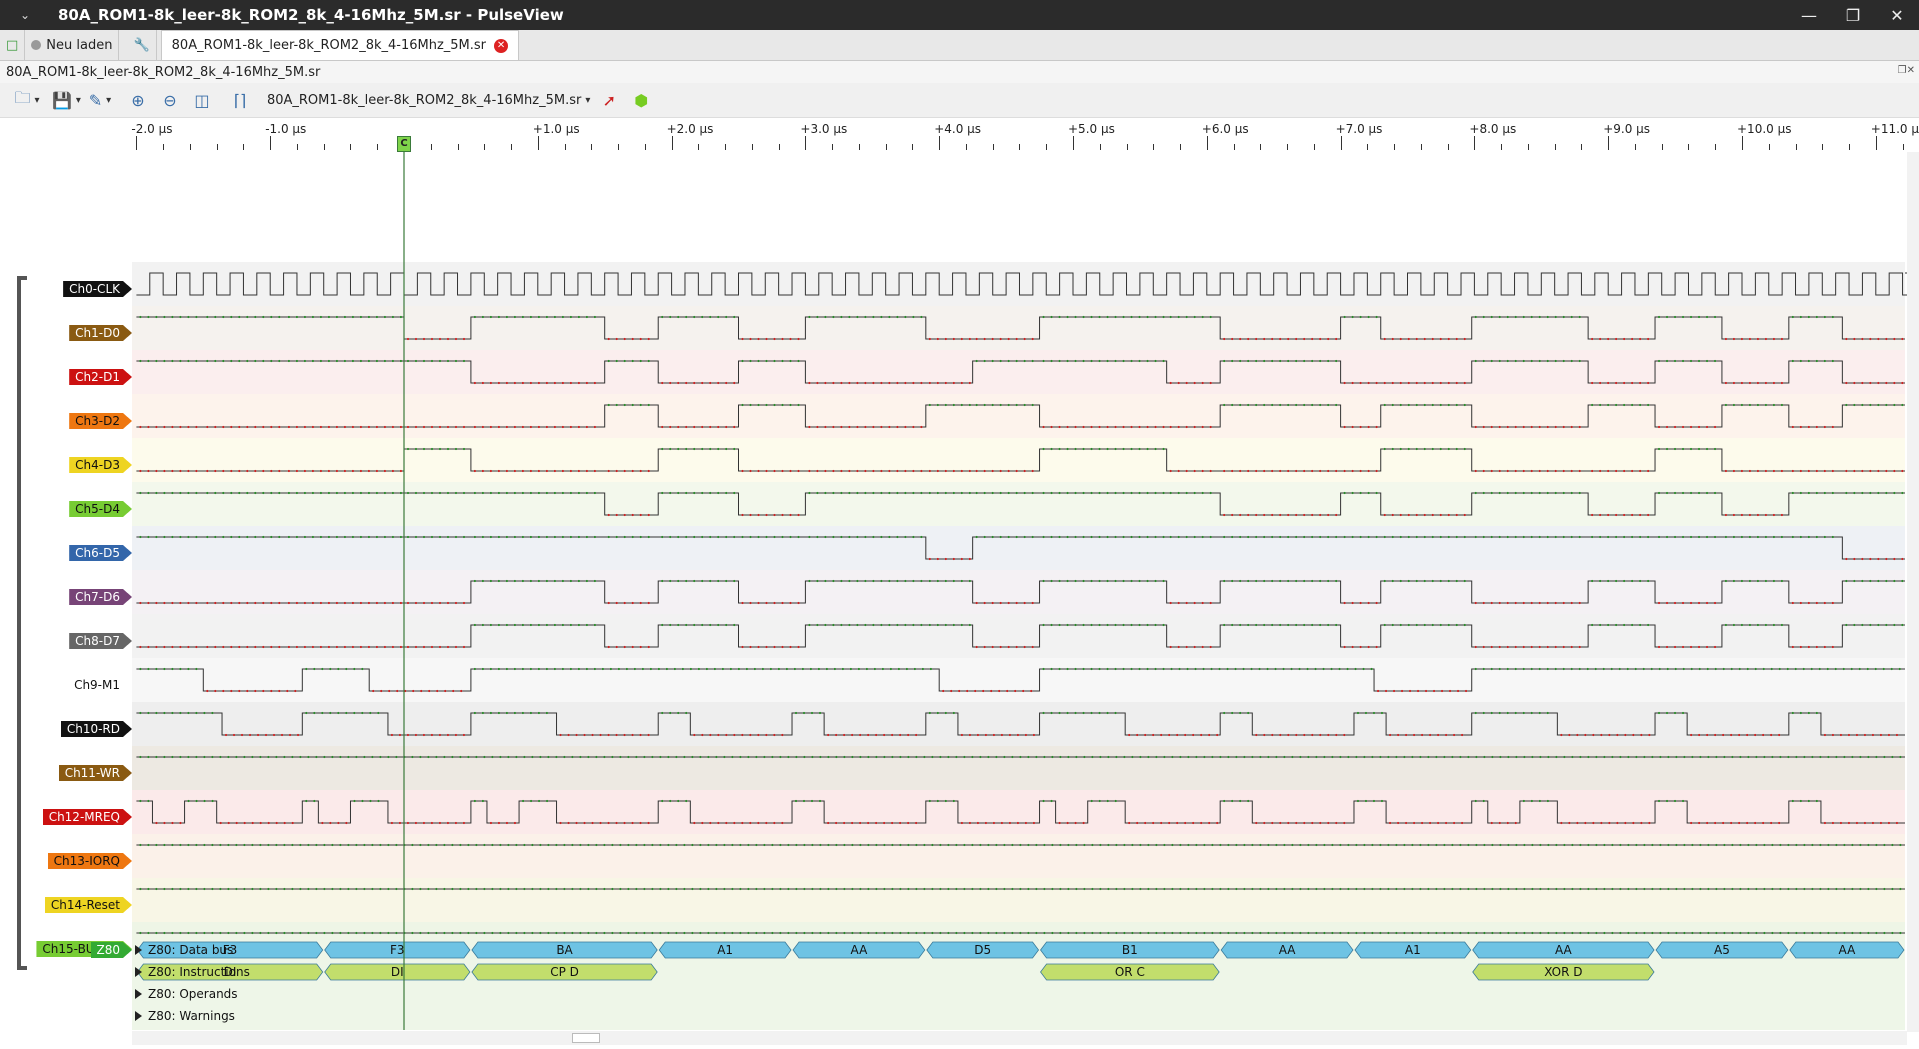  What do you see at coordinates (138, 100) in the screenshot?
I see `zoom-in-button: ⊕` at bounding box center [138, 100].